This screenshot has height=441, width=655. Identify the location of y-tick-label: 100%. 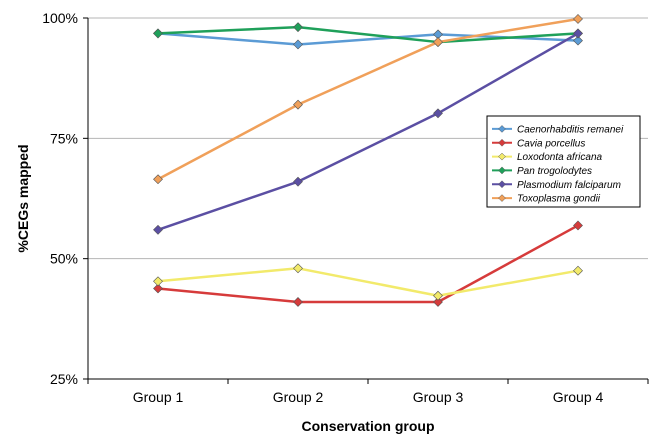
(60, 18).